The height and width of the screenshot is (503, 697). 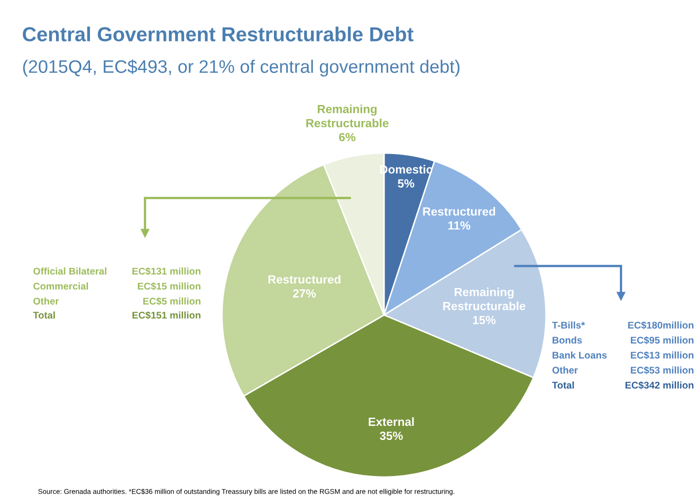 I want to click on data-label: 15%, so click(x=484, y=320).